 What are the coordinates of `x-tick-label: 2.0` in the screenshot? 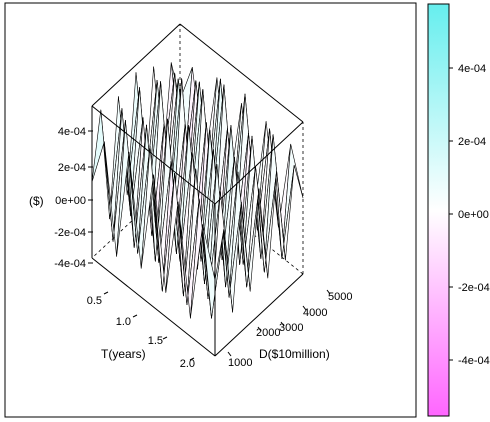 It's located at (187, 364).